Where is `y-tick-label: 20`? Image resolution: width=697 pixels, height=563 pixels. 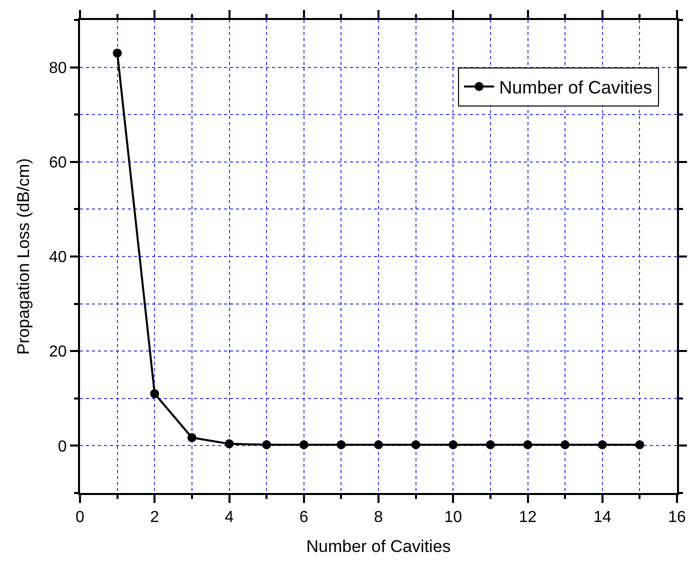 y-tick-label: 20 is located at coordinates (58, 352).